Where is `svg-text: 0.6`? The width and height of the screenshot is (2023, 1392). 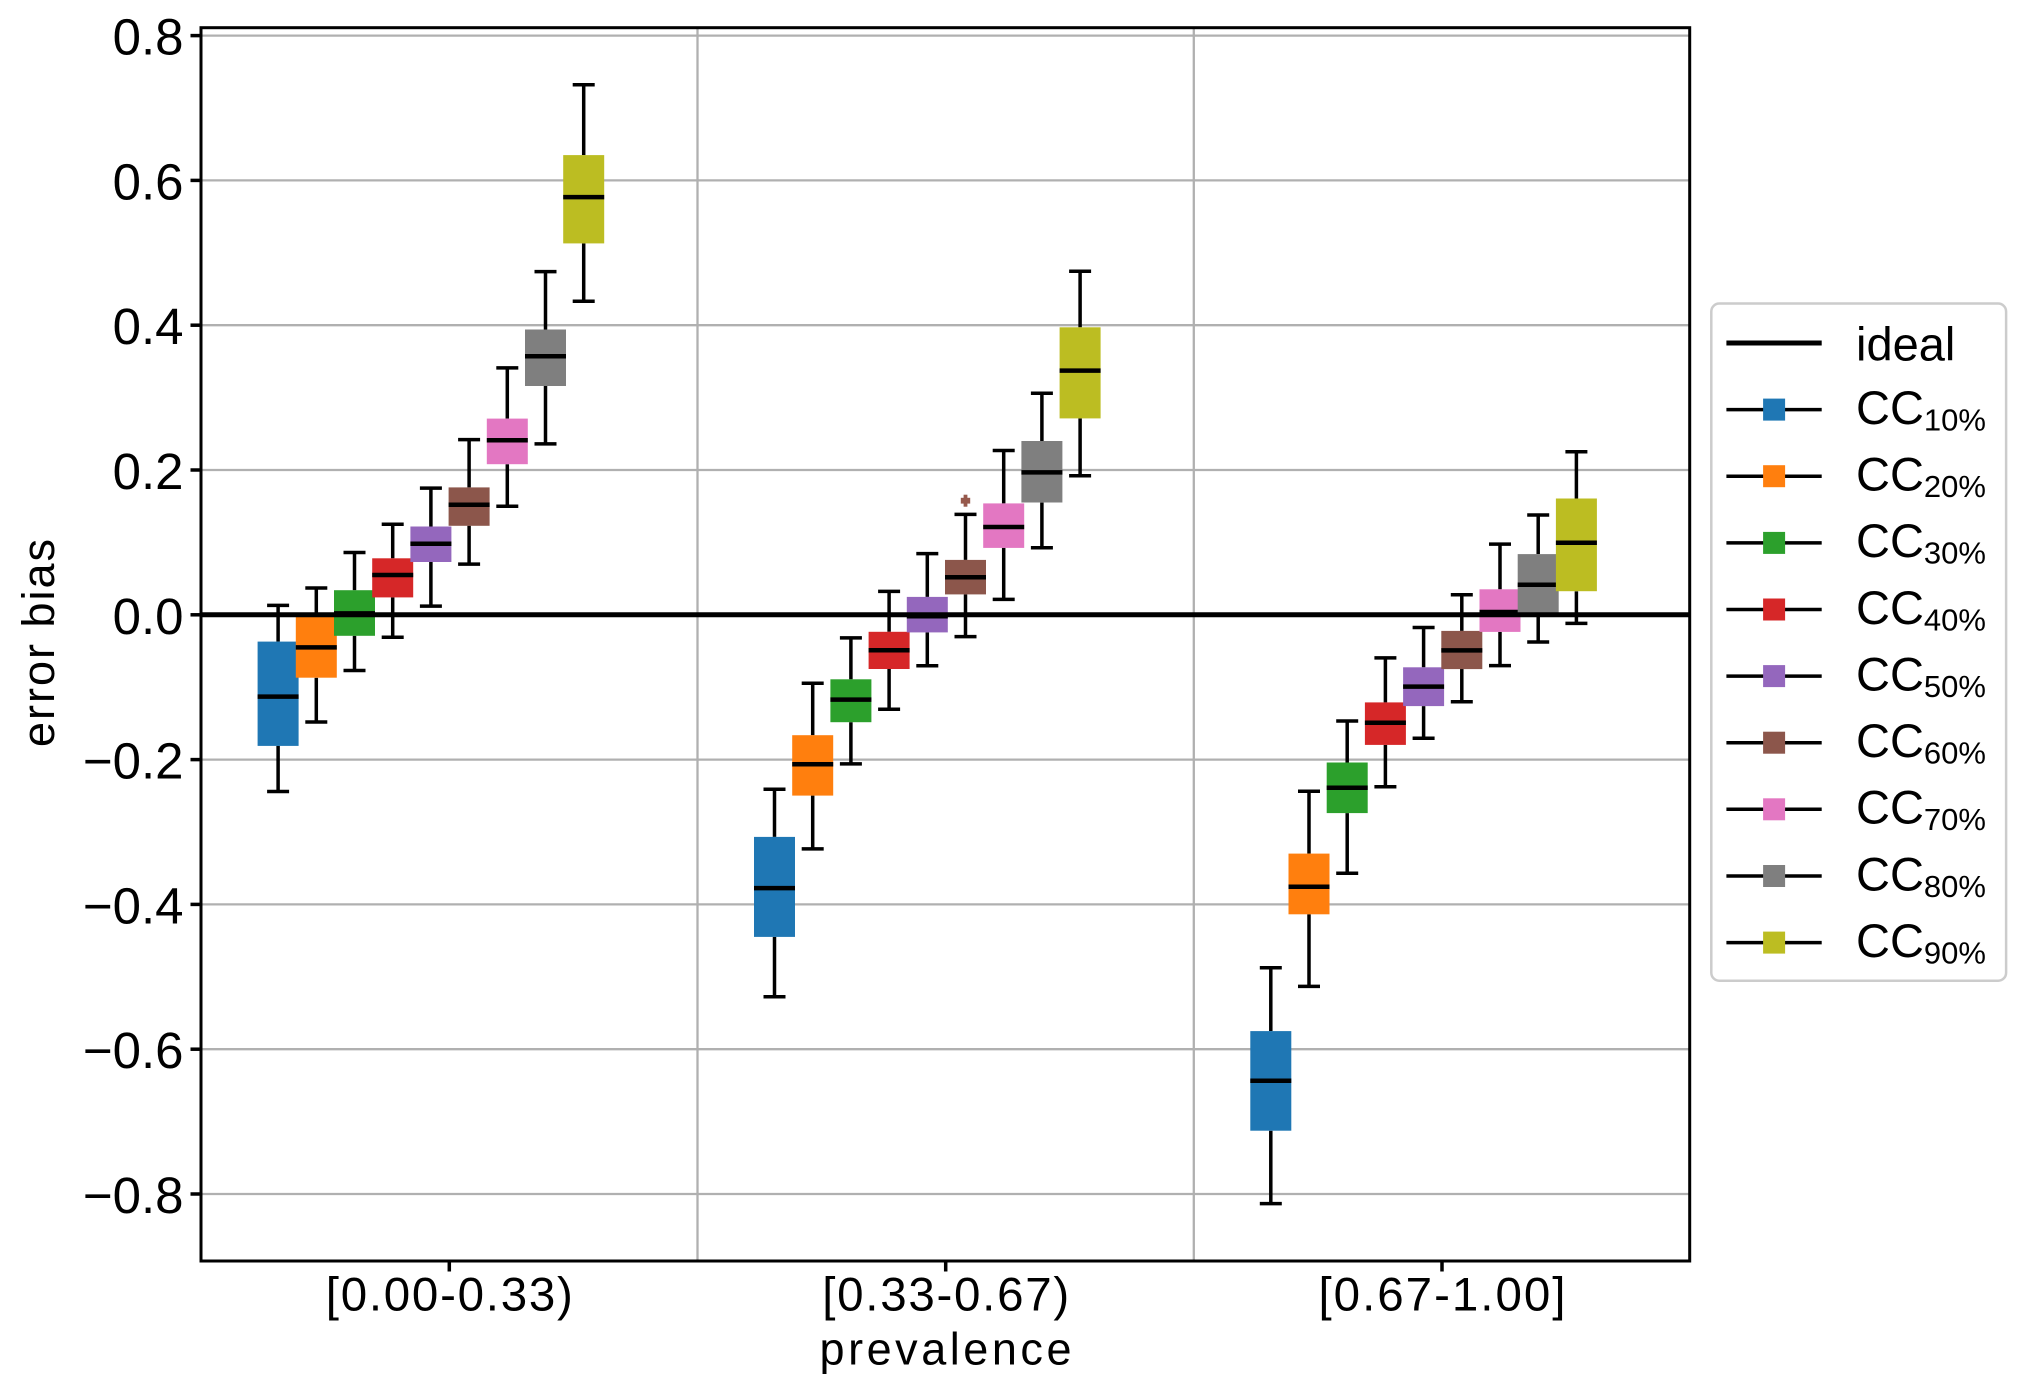
svg-text: 0.6 is located at coordinates (148, 181).